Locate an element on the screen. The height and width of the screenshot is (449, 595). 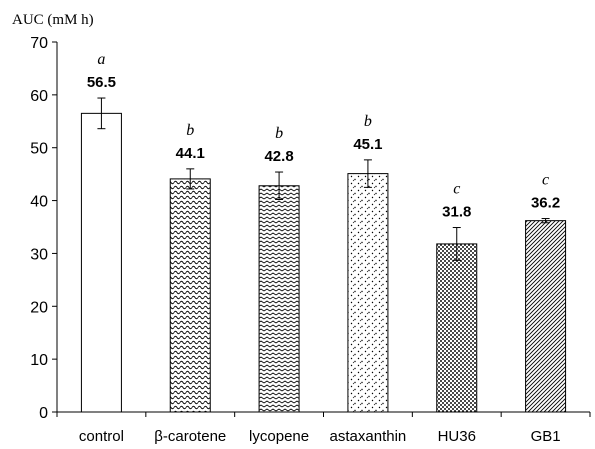
y-tick-label: 0 is located at coordinates (43, 413).